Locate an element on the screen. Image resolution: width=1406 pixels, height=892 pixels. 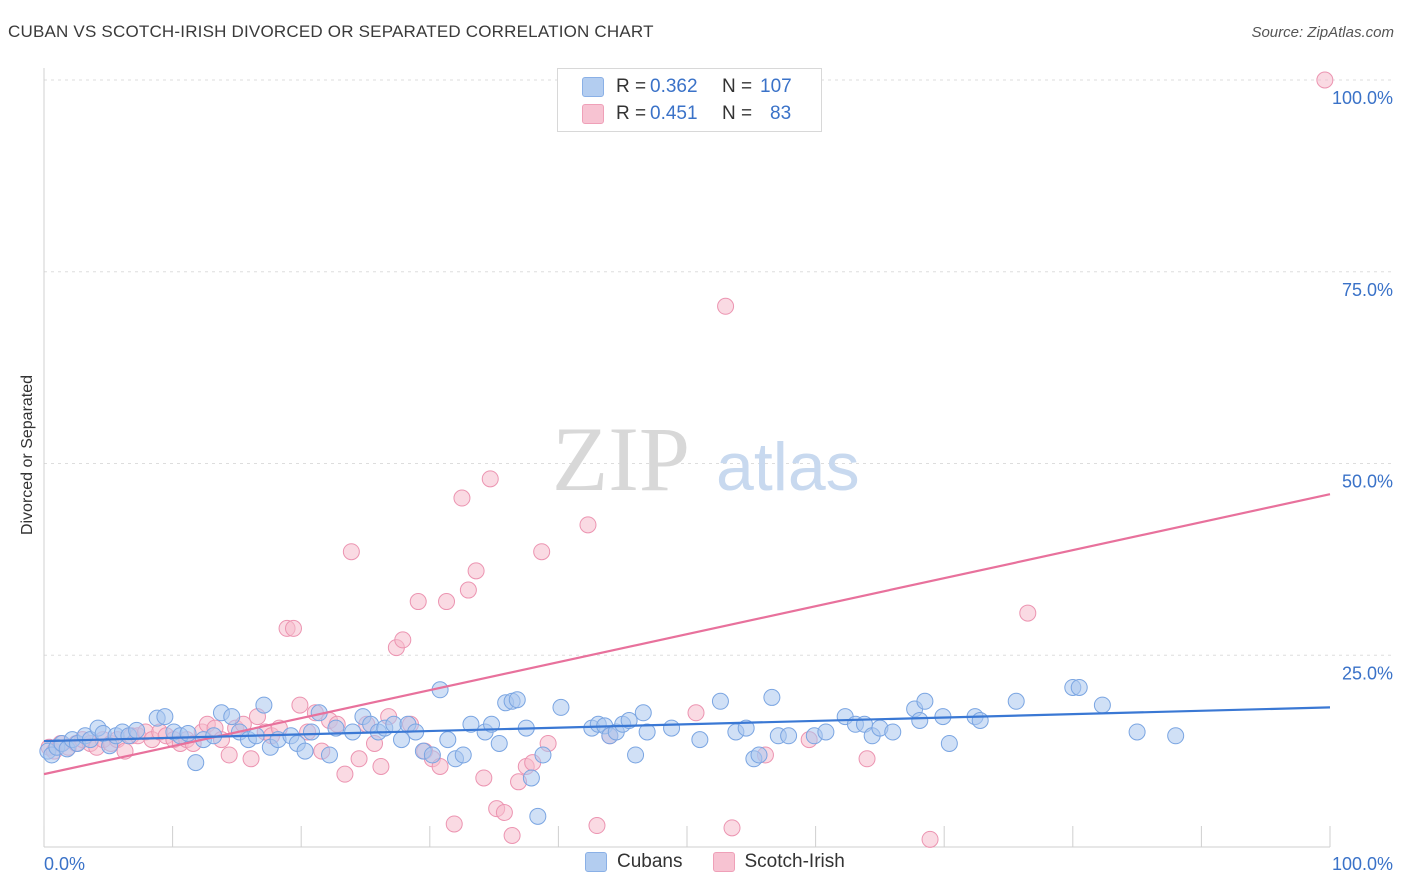
series-legend-cubans: Cubans is located at coordinates (634, 862).